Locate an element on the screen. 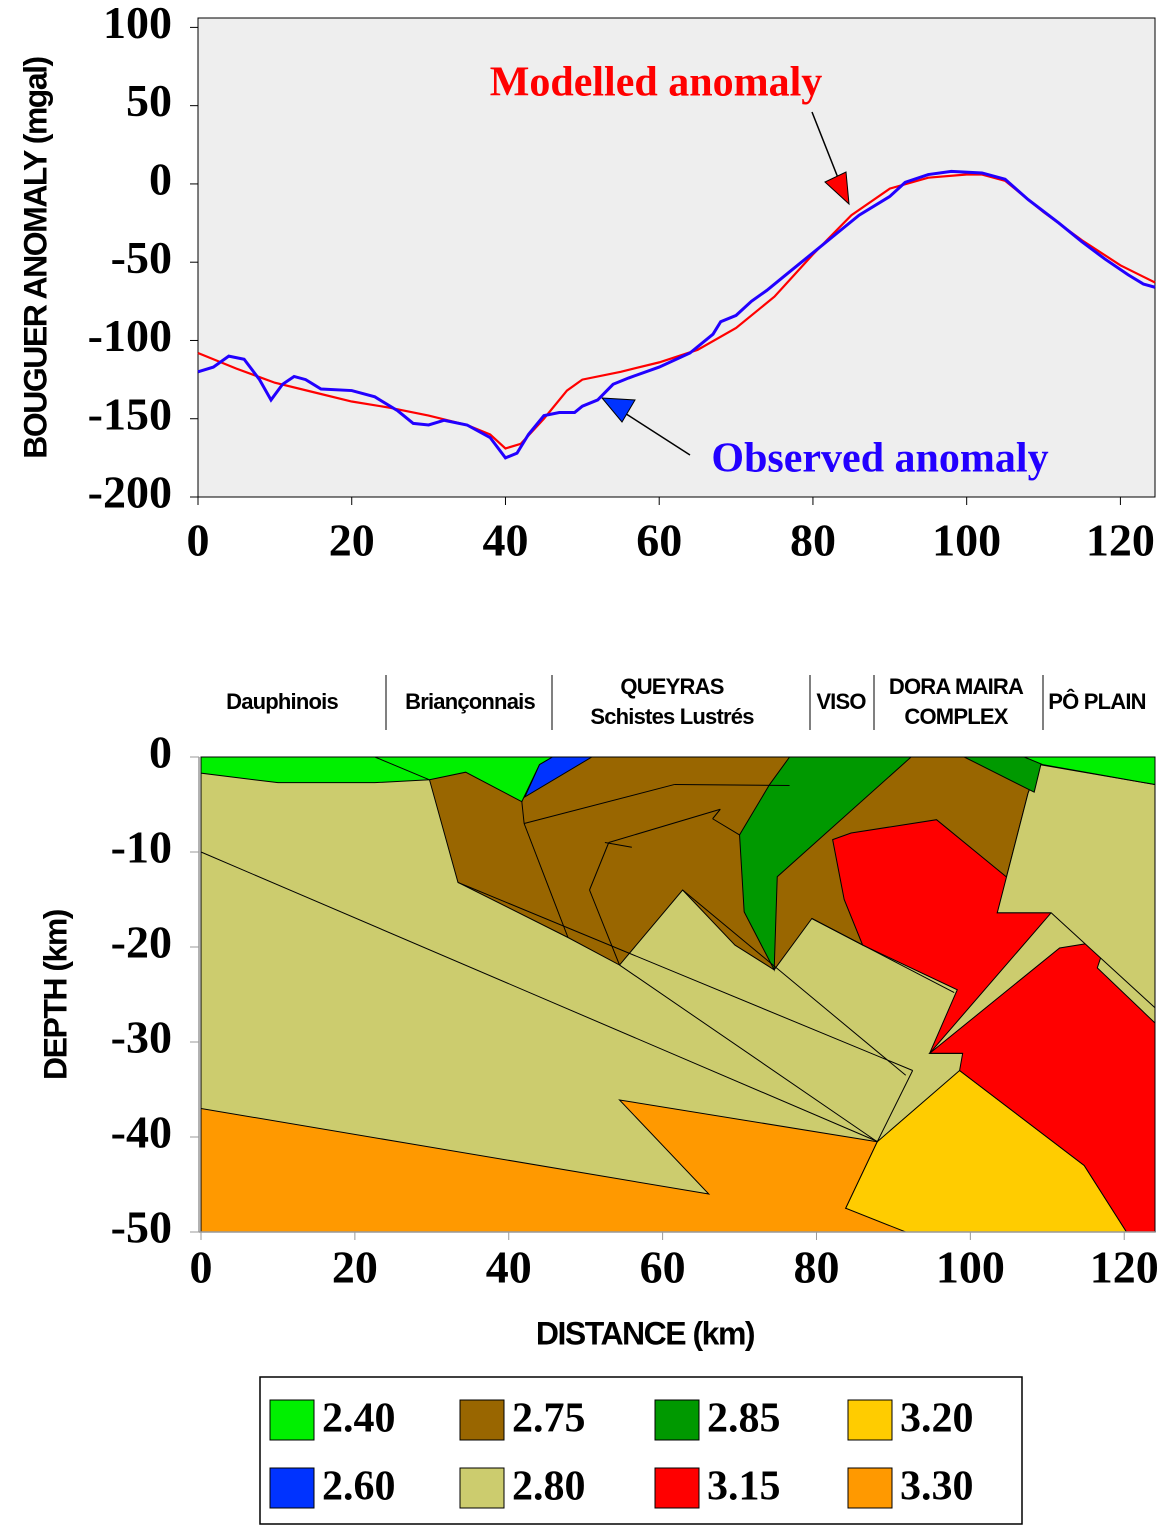  legend-label: 2.80 is located at coordinates (549, 1487).